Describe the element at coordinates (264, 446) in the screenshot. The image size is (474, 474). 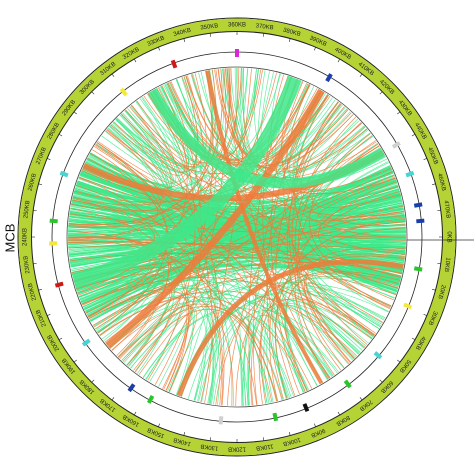
I see `ring-label: 110KB` at that location.